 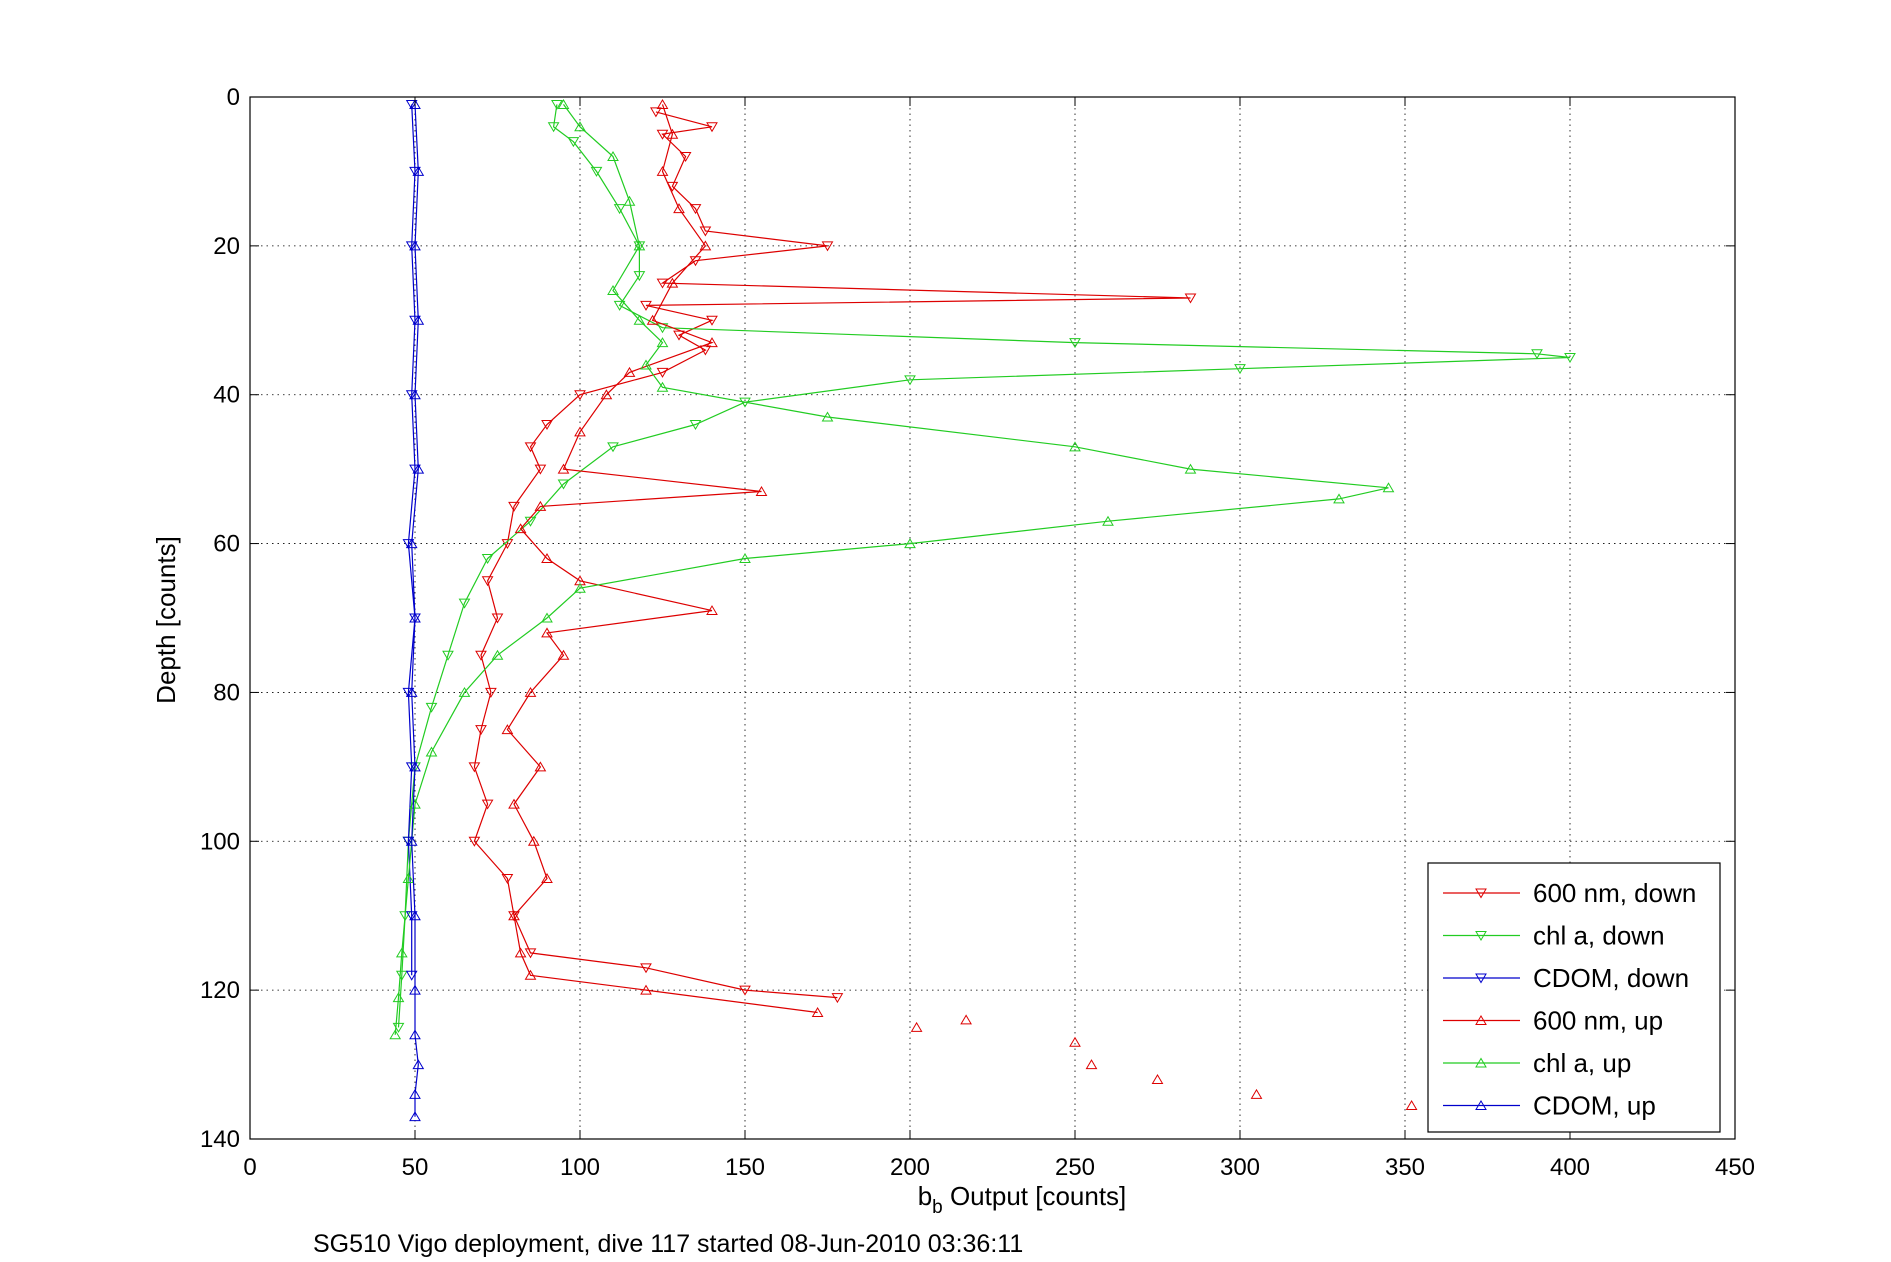 I want to click on legend-box, so click(x=1574, y=997).